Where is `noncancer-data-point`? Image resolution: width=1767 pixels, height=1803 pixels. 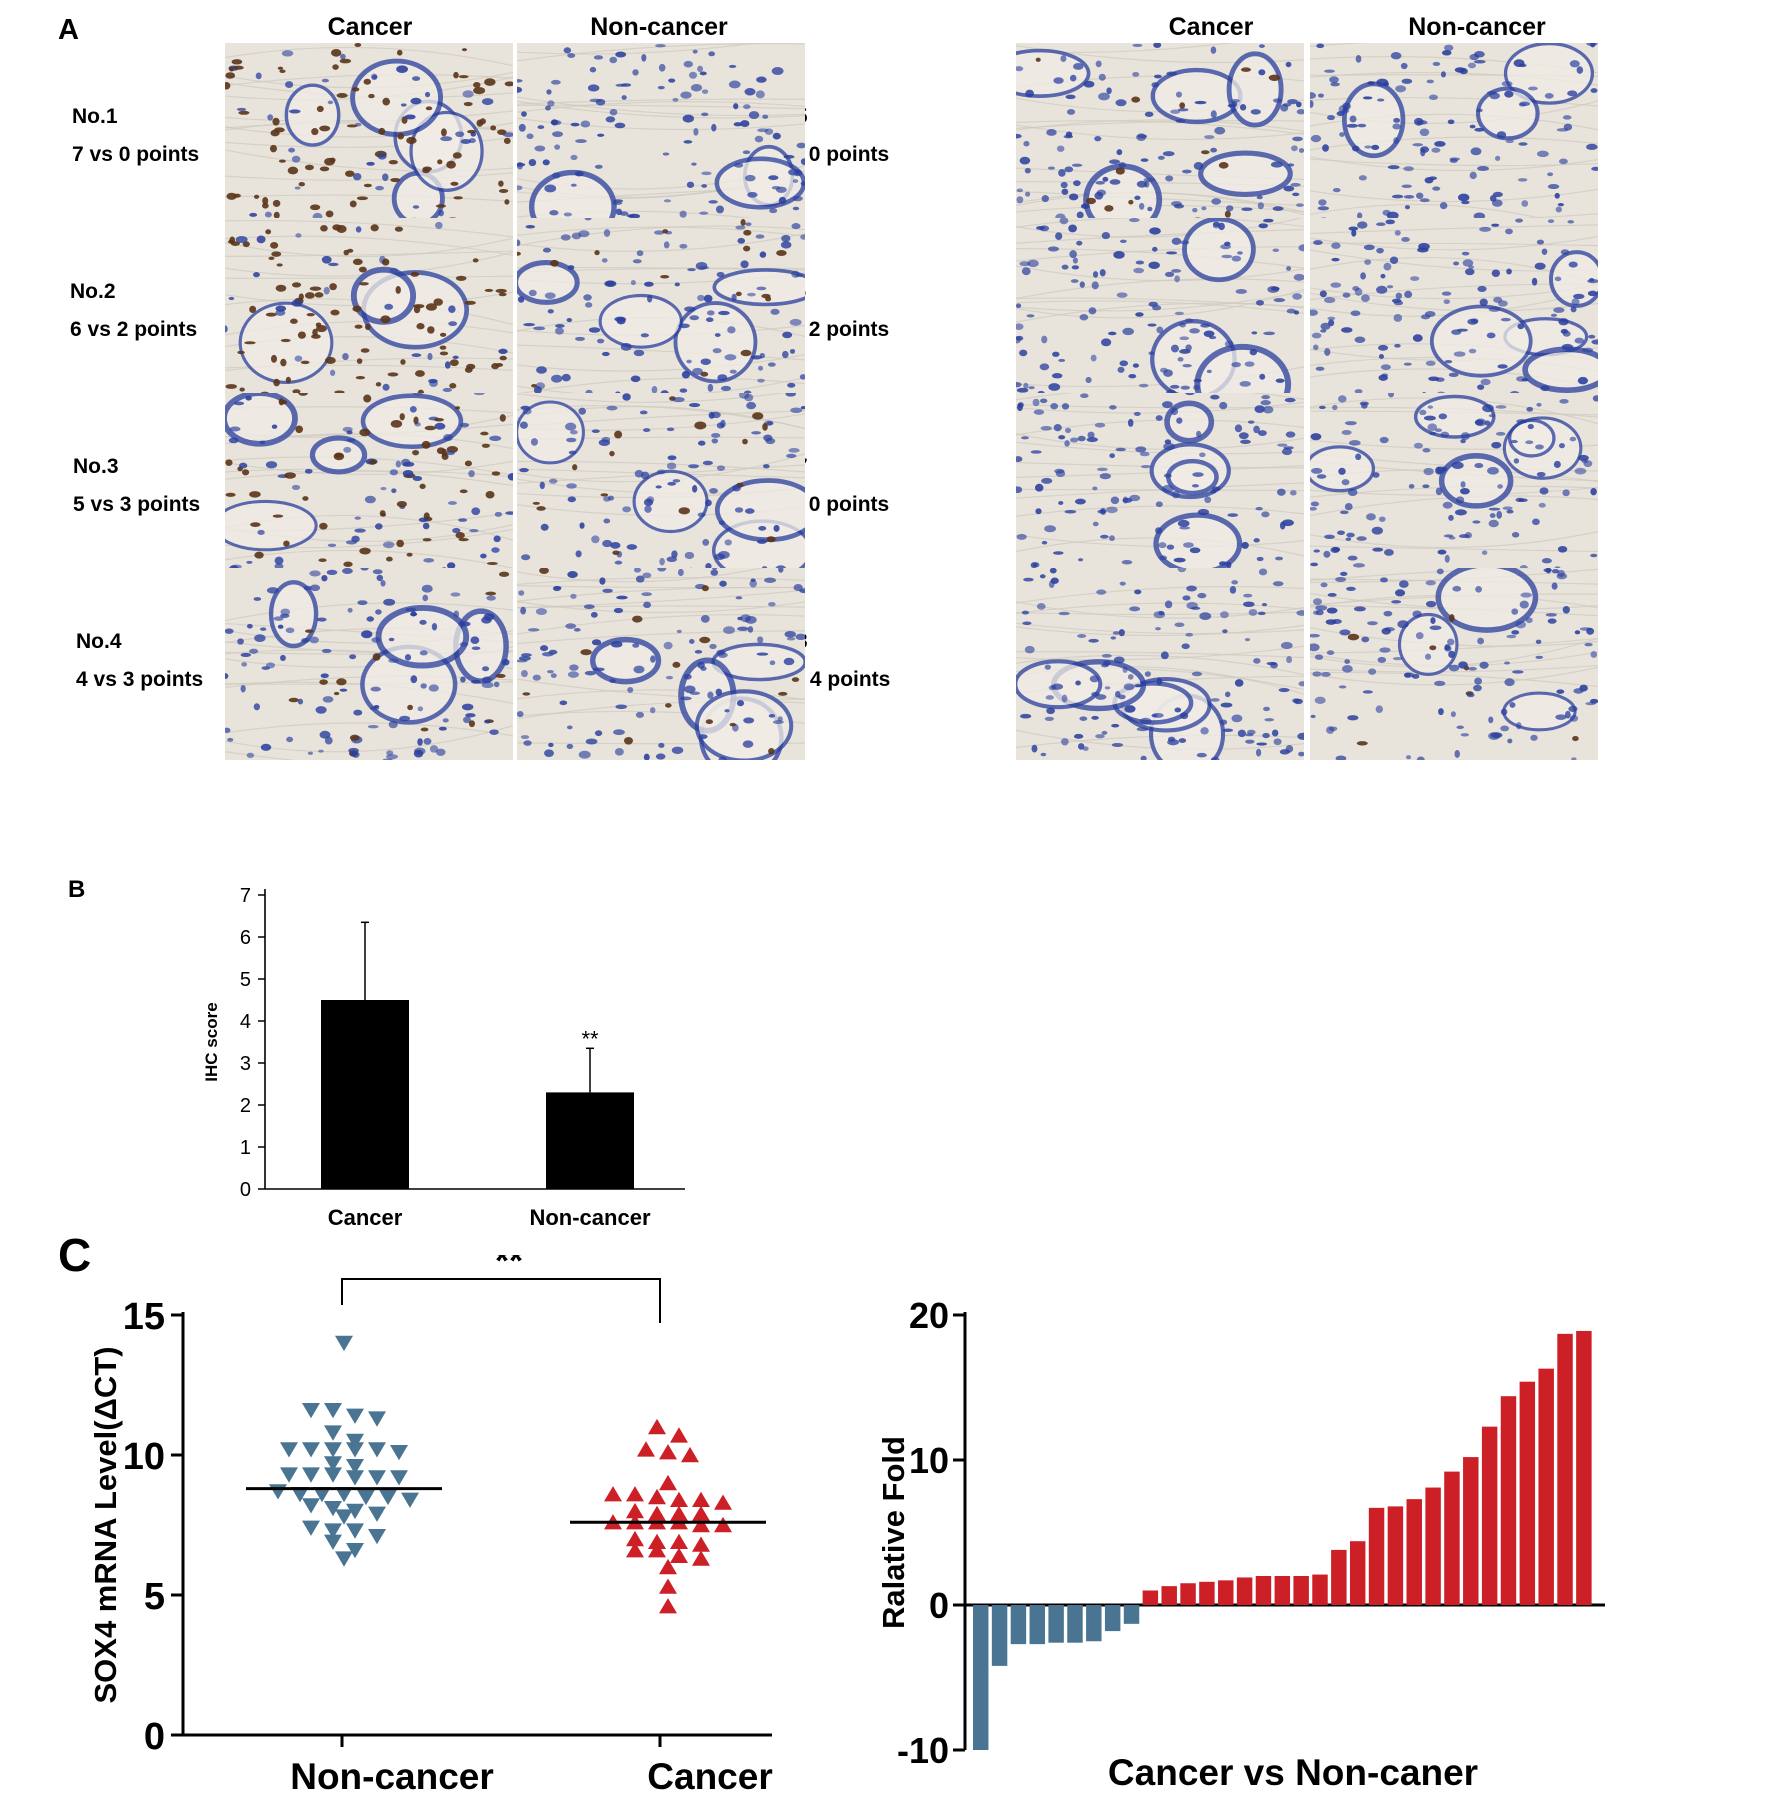 noncancer-data-point is located at coordinates (355, 1467).